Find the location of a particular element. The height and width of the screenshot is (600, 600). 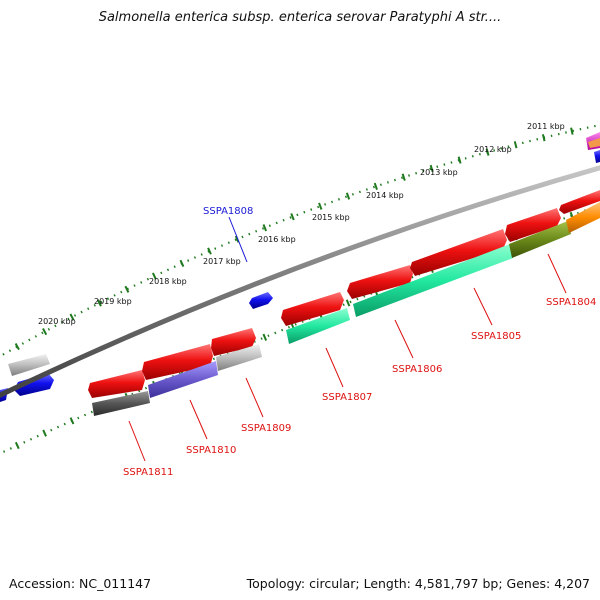

gene-ssp1806-red-a is located at coordinates (380, 282).